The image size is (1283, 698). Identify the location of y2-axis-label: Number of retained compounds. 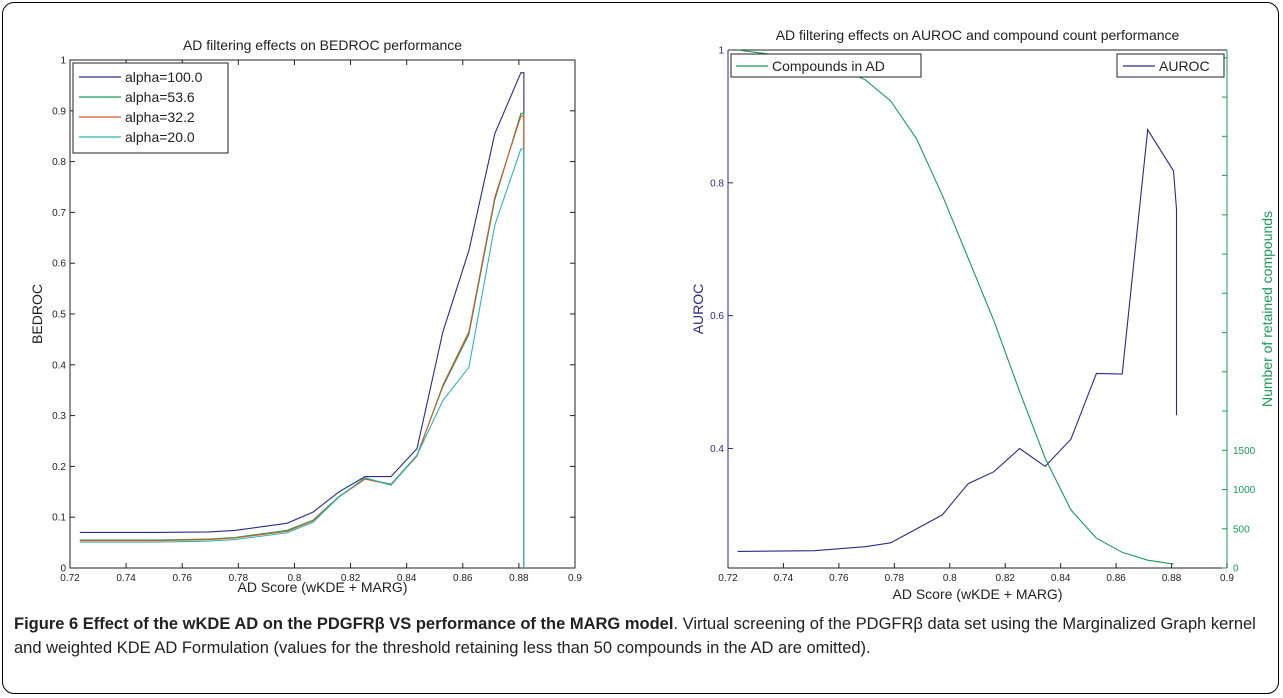
(1267, 309).